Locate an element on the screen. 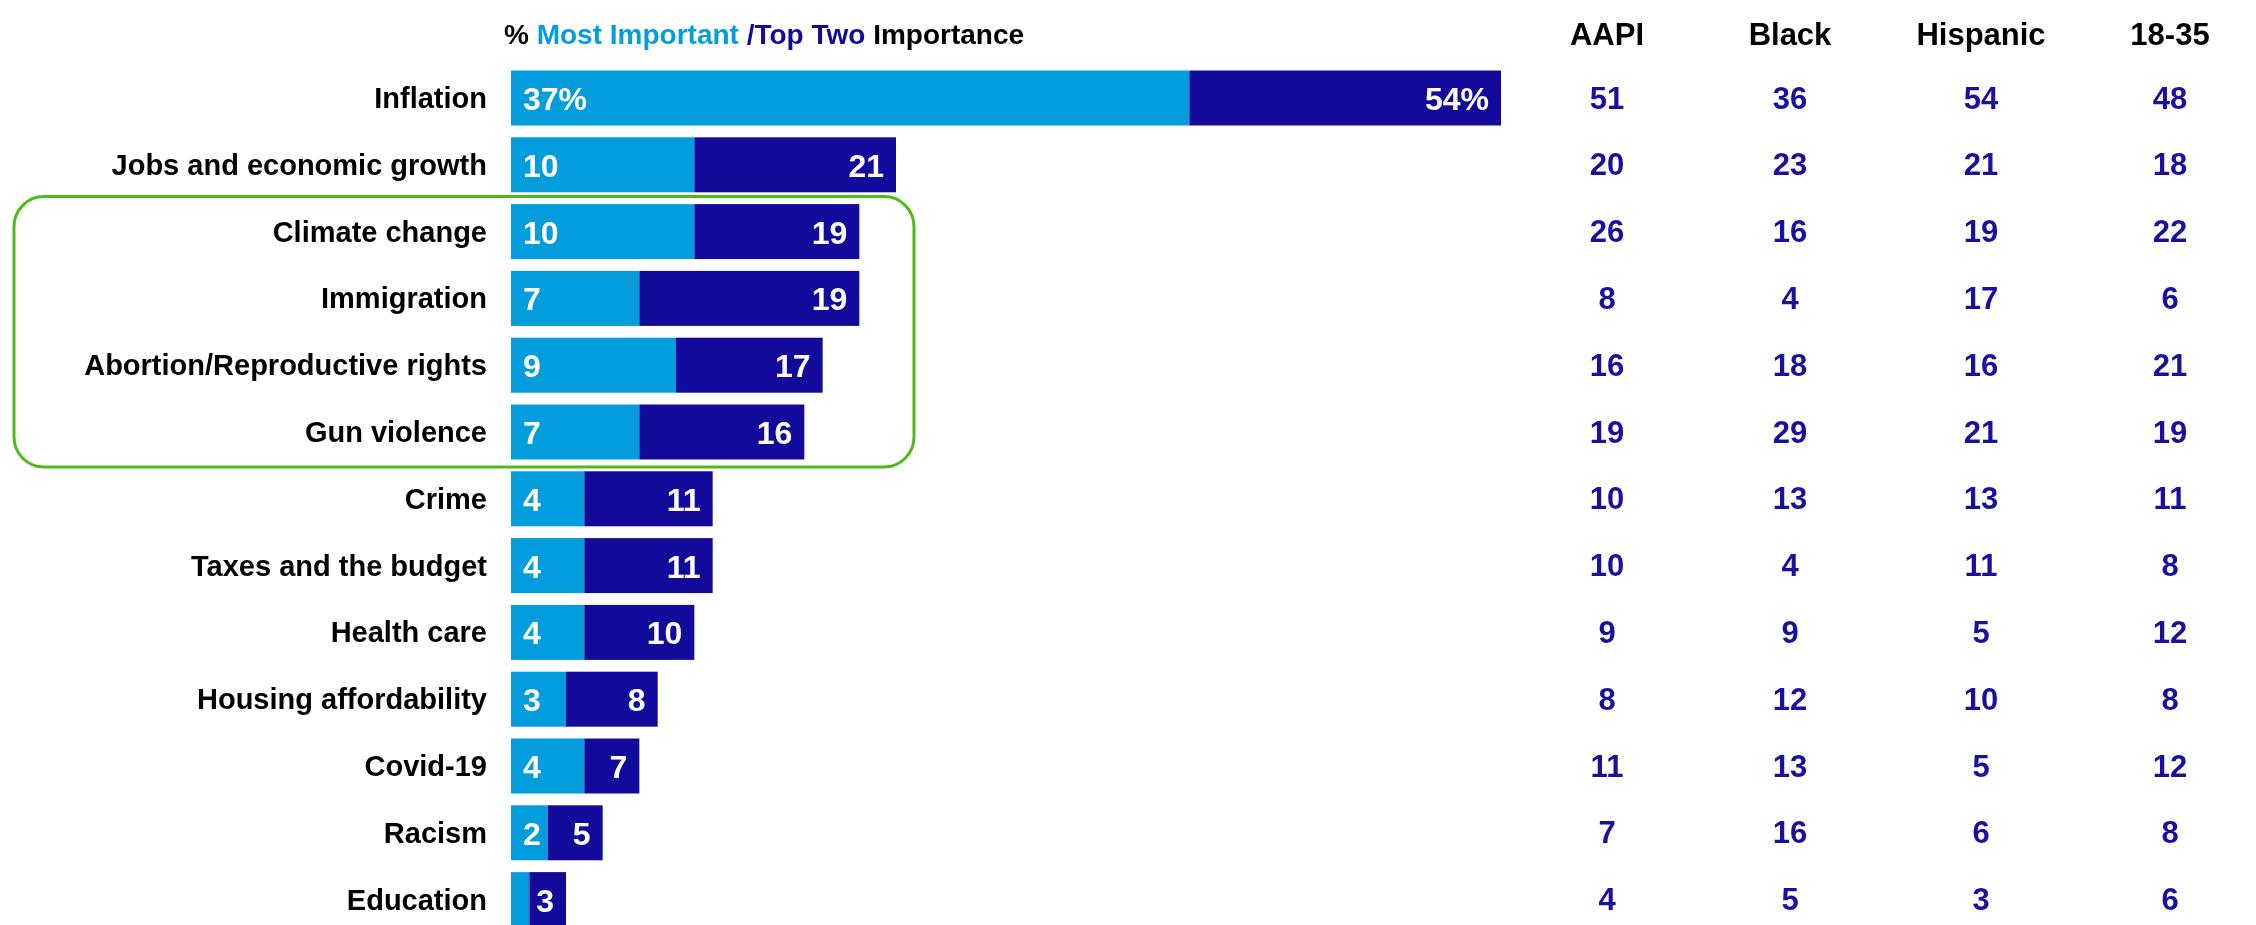 The image size is (2256, 925). total-label: 19 is located at coordinates (829, 232).